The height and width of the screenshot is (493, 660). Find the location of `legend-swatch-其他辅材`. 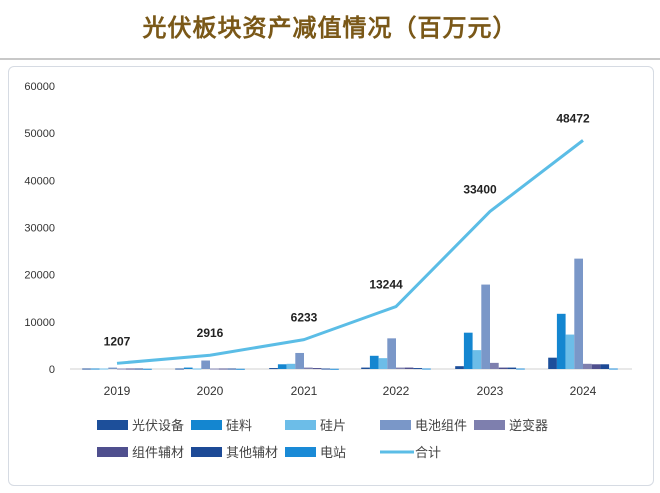

legend-swatch-其他辅材 is located at coordinates (206, 452).